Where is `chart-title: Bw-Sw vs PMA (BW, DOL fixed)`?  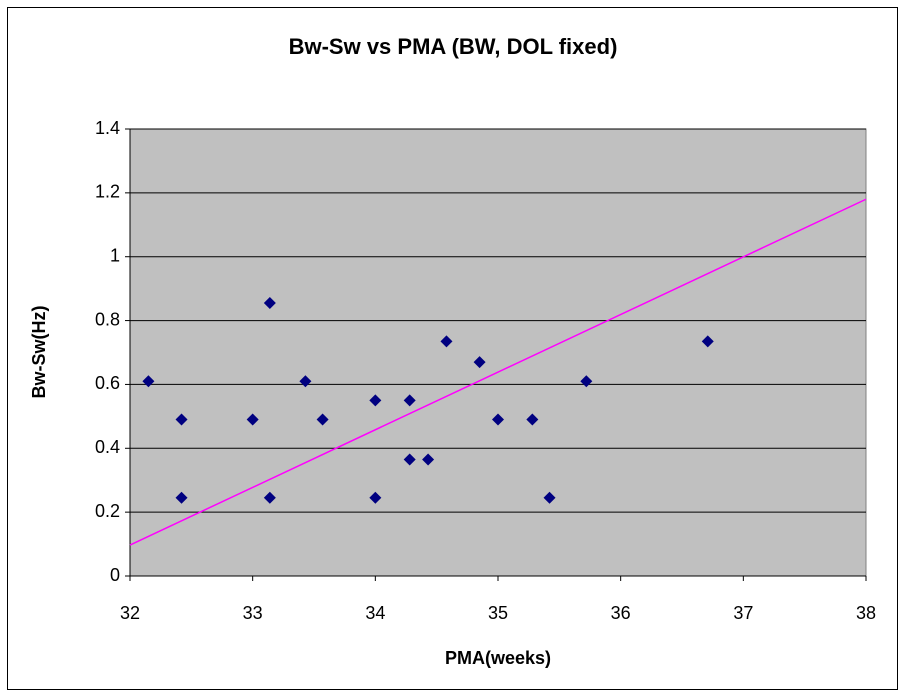 chart-title: Bw-Sw vs PMA (BW, DOL fixed) is located at coordinates (453, 46).